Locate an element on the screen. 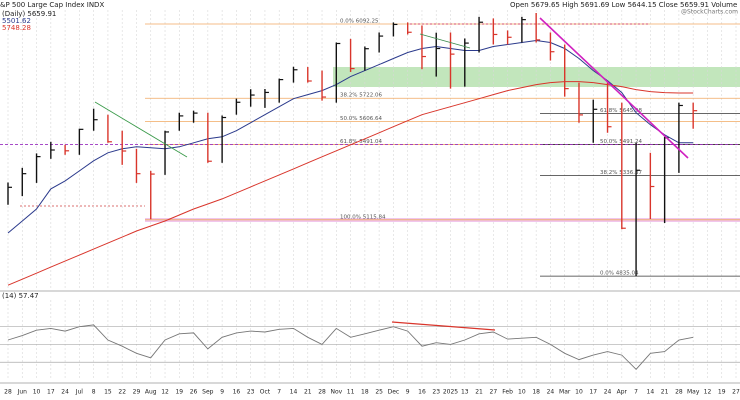 The height and width of the screenshot is (400, 740). x-tick-label: May is located at coordinates (693, 392).